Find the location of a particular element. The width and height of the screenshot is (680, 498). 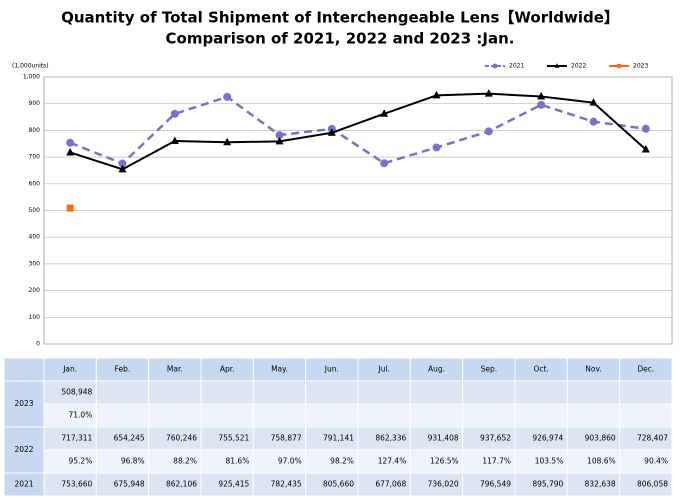

cell-value: 903,860 is located at coordinates (600, 438).